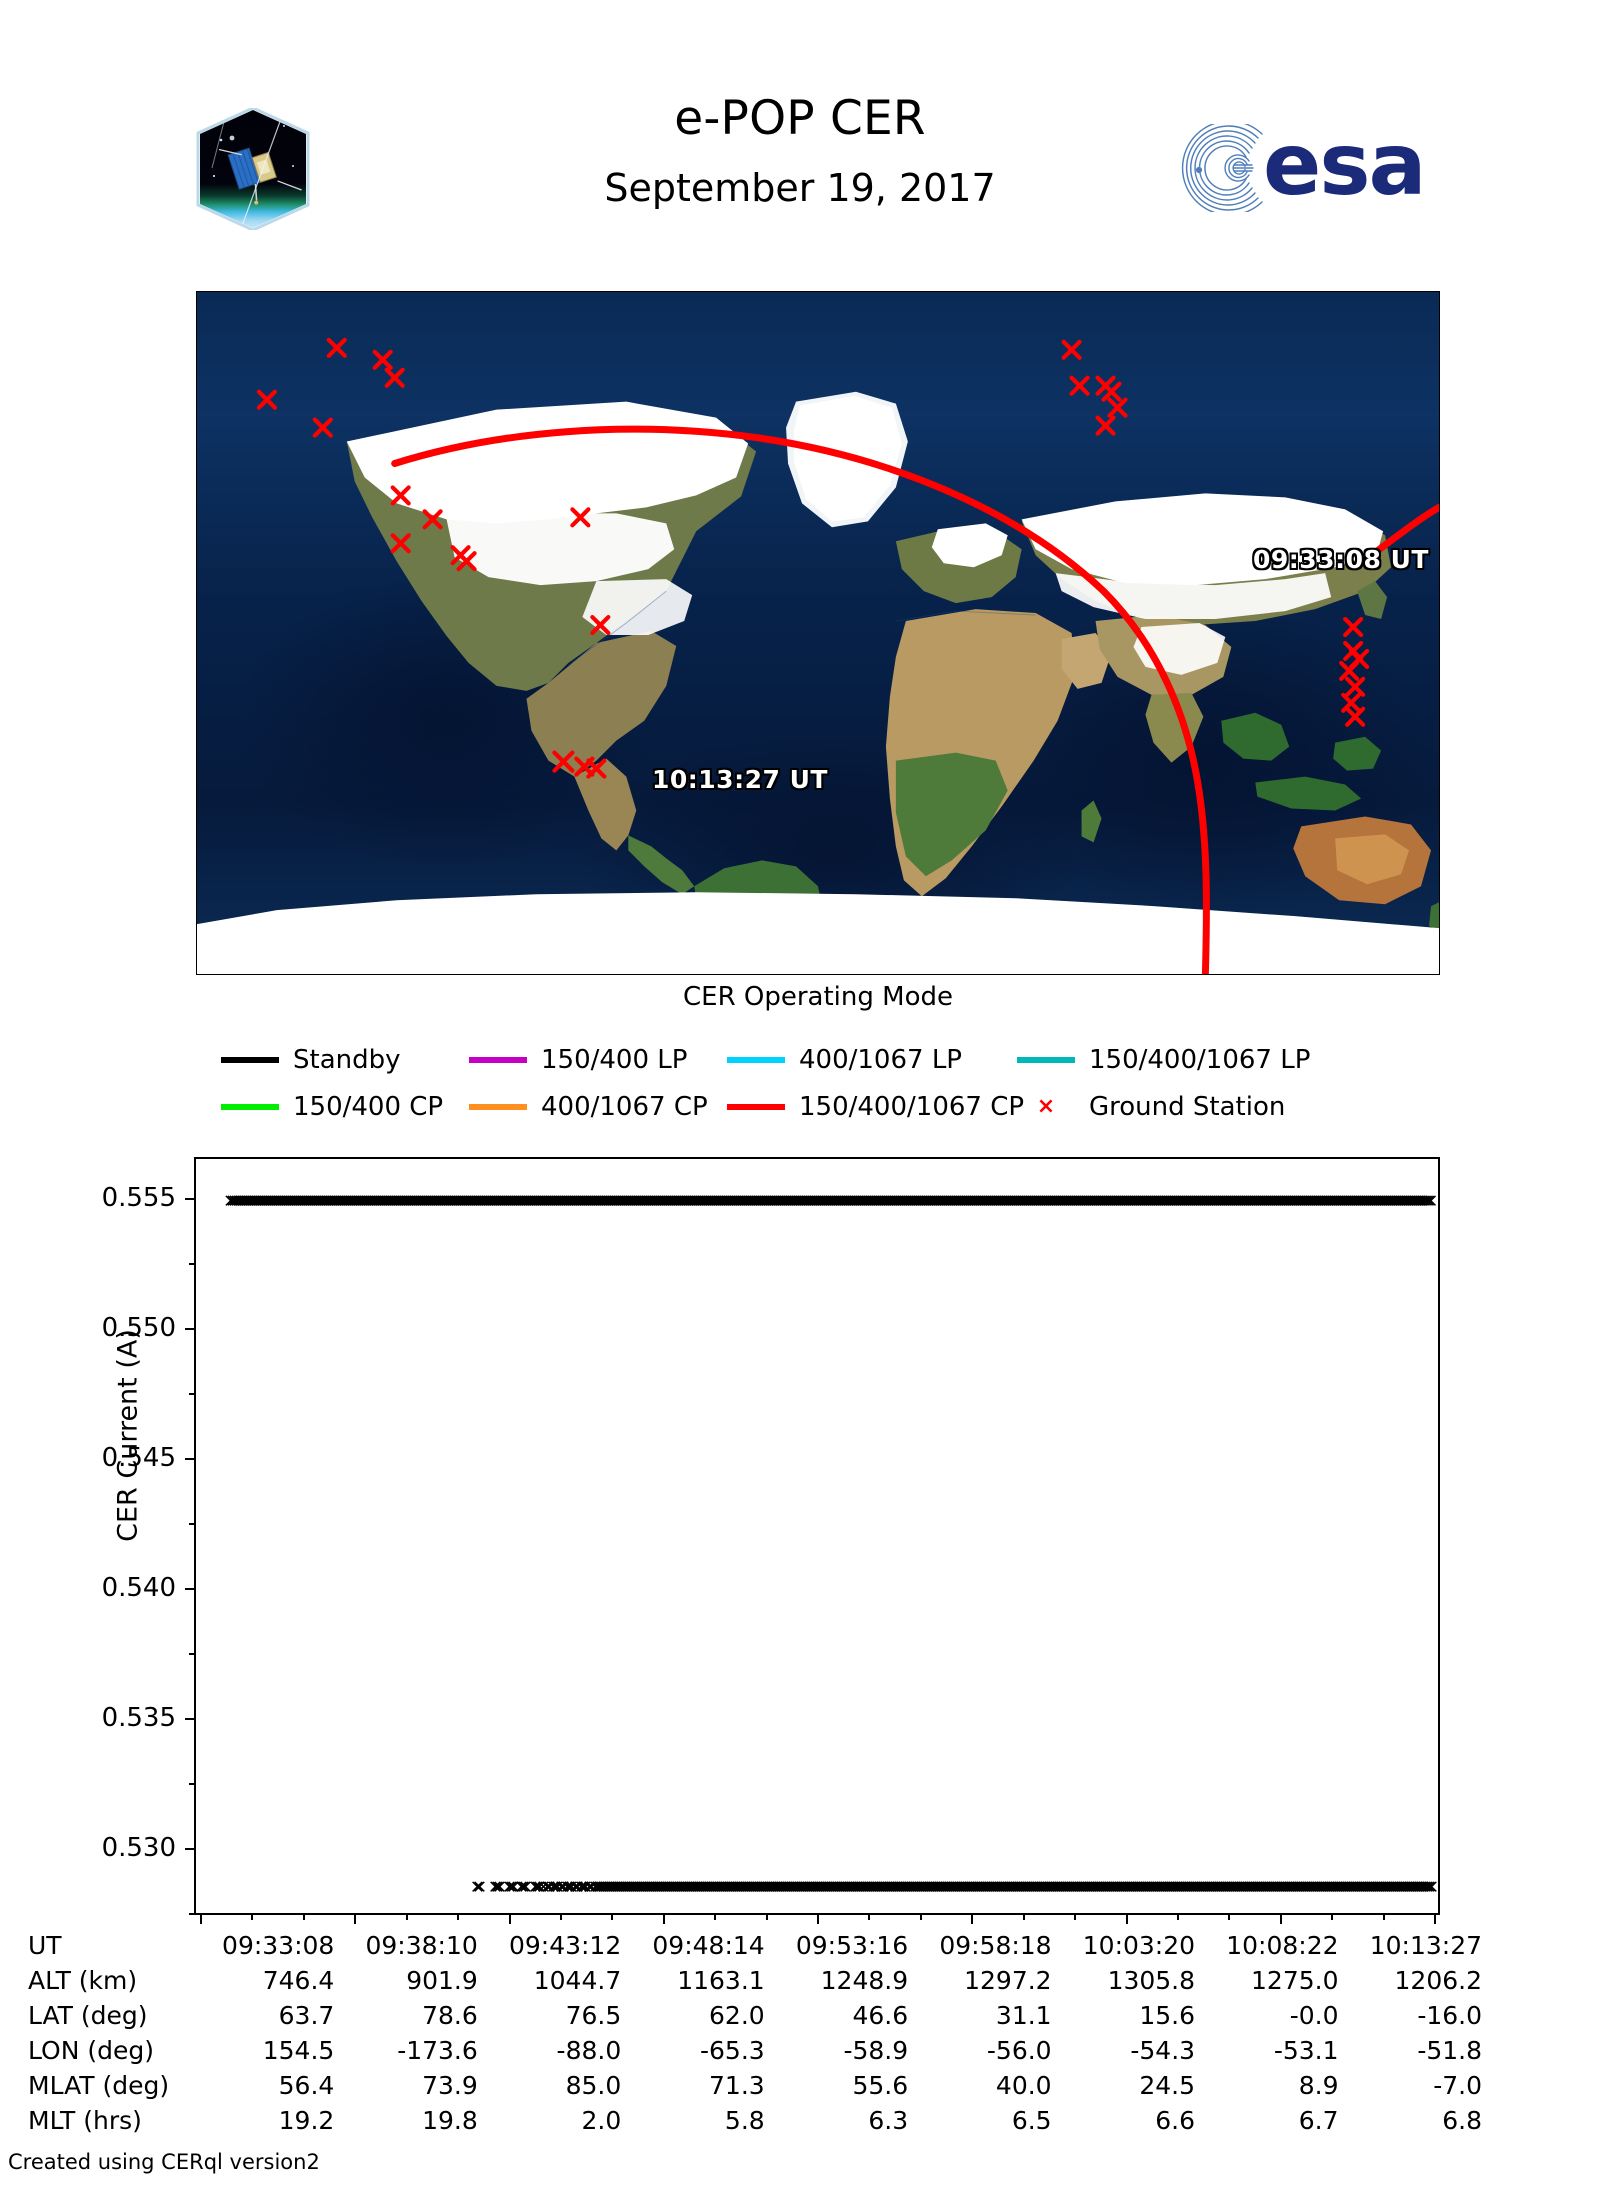  What do you see at coordinates (601, 2120) in the screenshot?
I see `table-cell: 2.0` at bounding box center [601, 2120].